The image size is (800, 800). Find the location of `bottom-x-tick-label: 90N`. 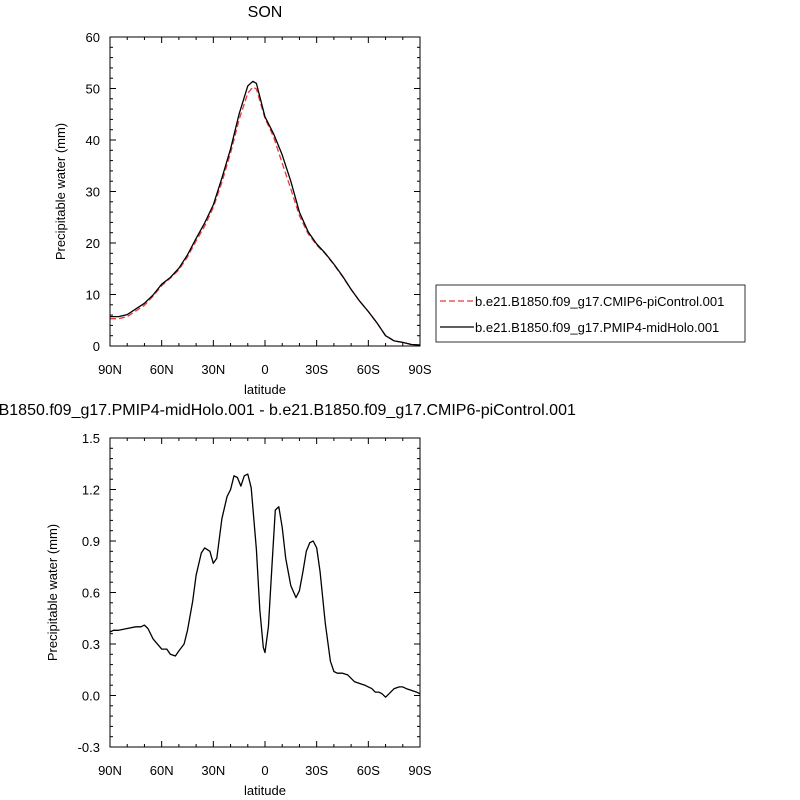

bottom-x-tick-label: 90N is located at coordinates (110, 770).